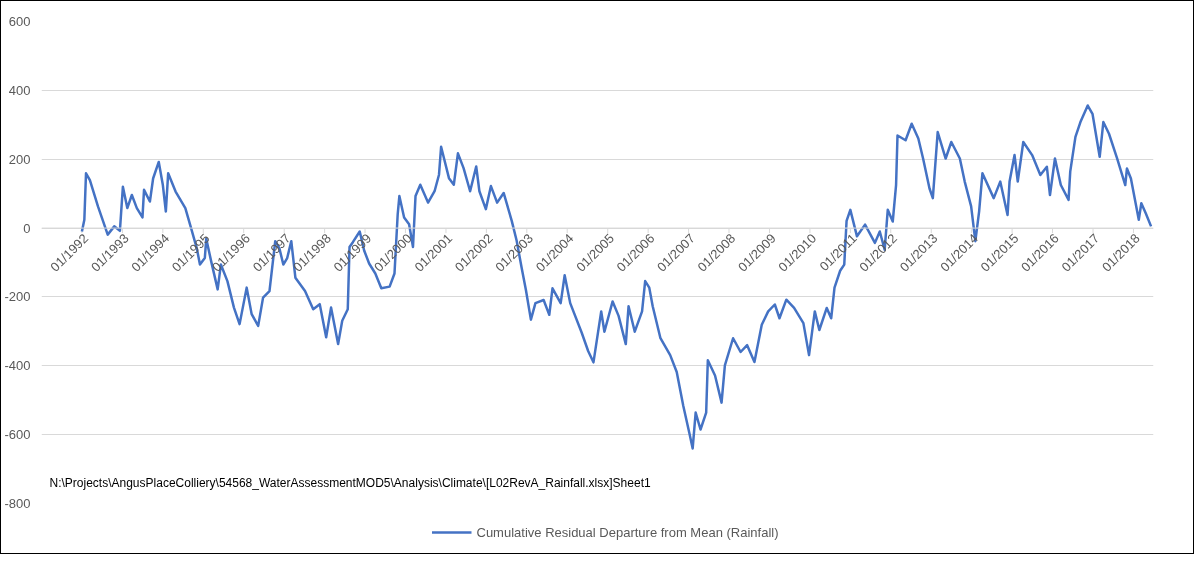 The image size is (1204, 566). I want to click on legend-label: Cumulative Residual Departure from Mean (Rainfall), so click(627, 532).